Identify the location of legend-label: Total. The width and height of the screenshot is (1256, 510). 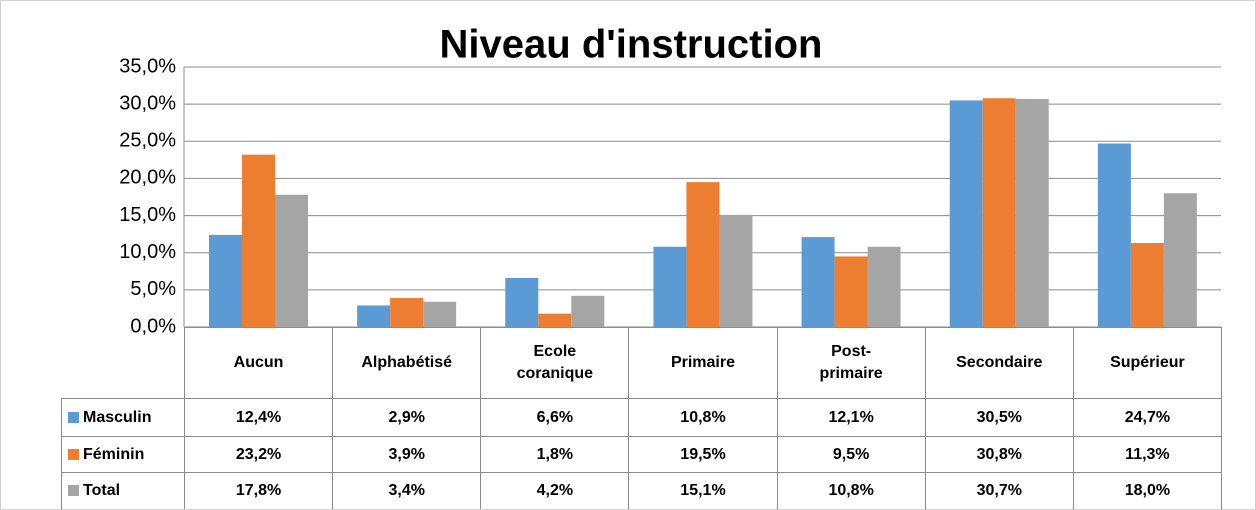
(102, 490).